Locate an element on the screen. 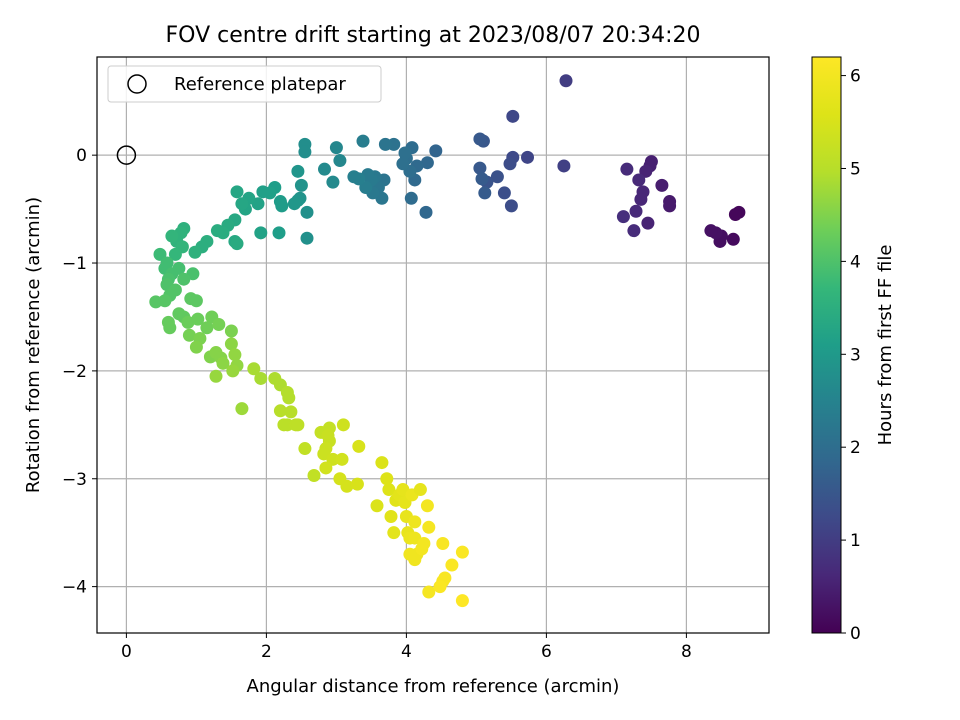 Image resolution: width=960 pixels, height=720 pixels. legend-box is located at coordinates (244, 84).